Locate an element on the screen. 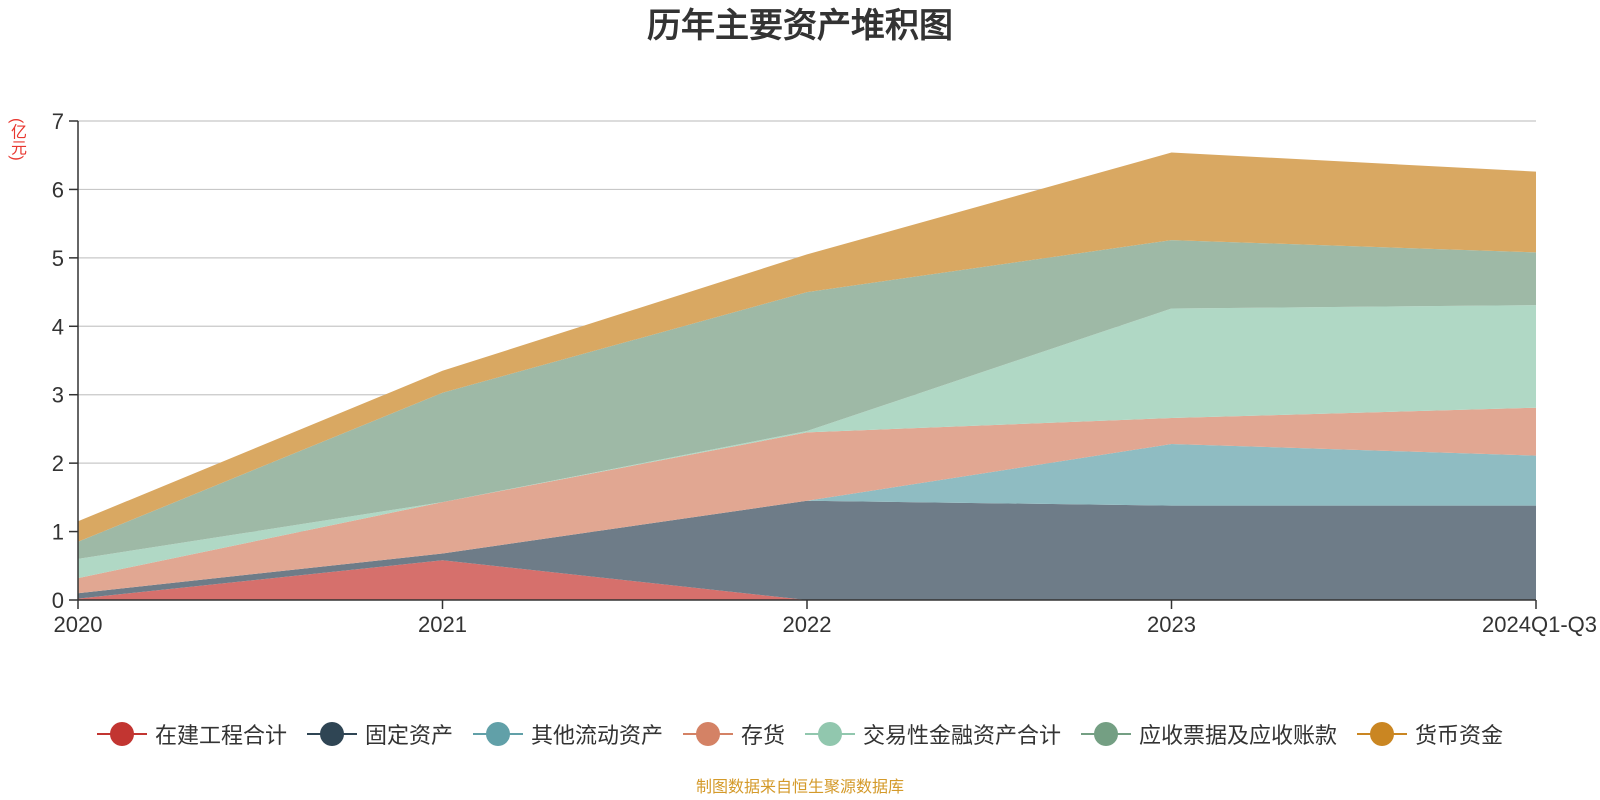  legend-item-1: 固定资产 is located at coordinates (379, 734).